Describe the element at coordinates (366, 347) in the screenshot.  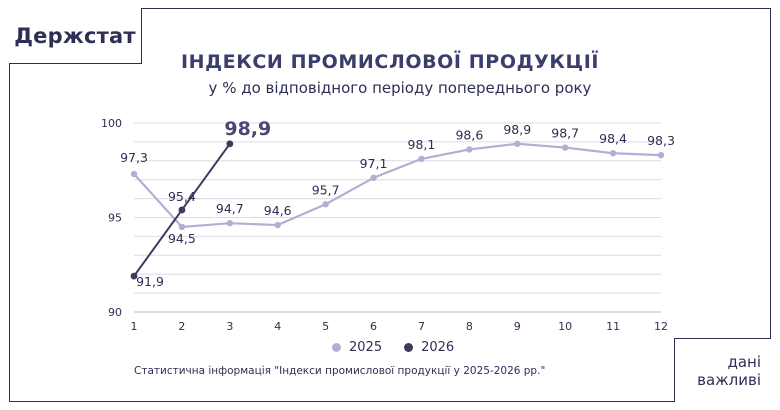
I see `legend-label-2025: 2025` at that location.